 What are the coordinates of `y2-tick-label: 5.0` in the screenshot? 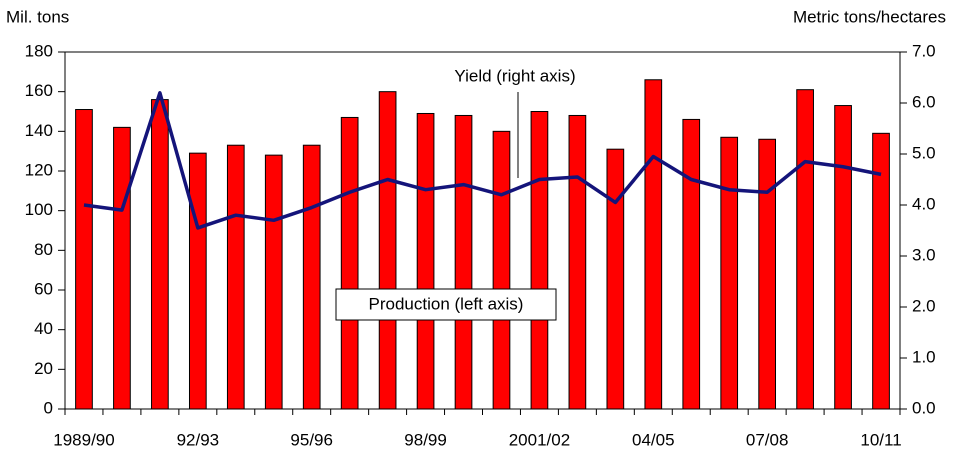 It's located at (924, 152).